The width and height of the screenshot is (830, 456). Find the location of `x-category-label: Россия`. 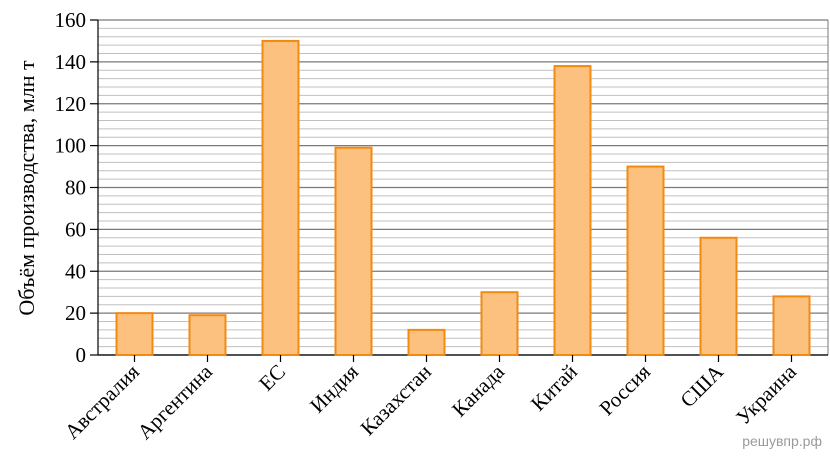

x-category-label: Россия is located at coordinates (624, 389).